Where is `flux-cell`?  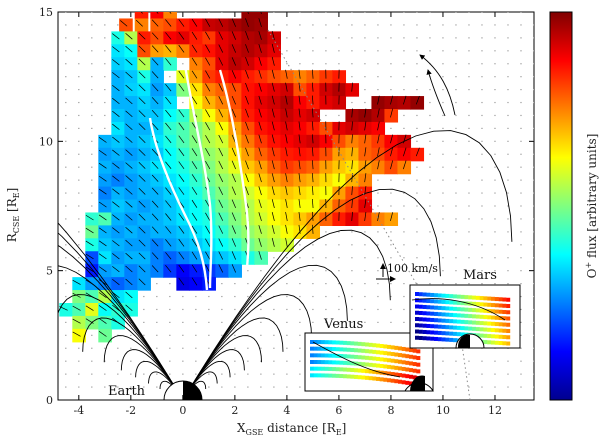 flux-cell is located at coordinates (261, 16).